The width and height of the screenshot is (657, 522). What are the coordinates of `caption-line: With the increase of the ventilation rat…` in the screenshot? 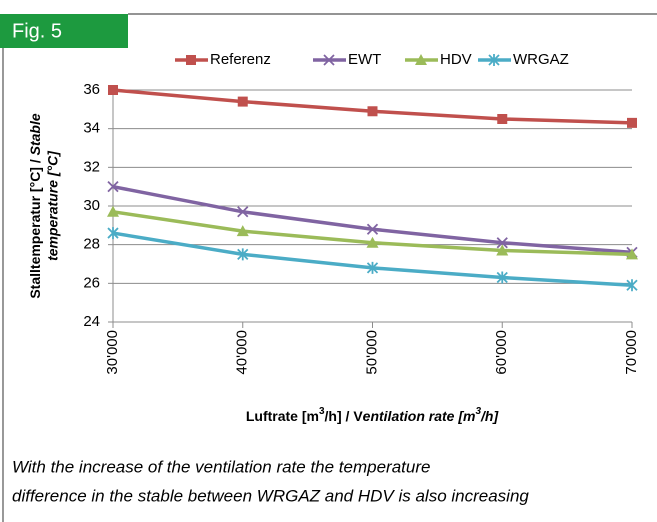 It's located at (221, 466).